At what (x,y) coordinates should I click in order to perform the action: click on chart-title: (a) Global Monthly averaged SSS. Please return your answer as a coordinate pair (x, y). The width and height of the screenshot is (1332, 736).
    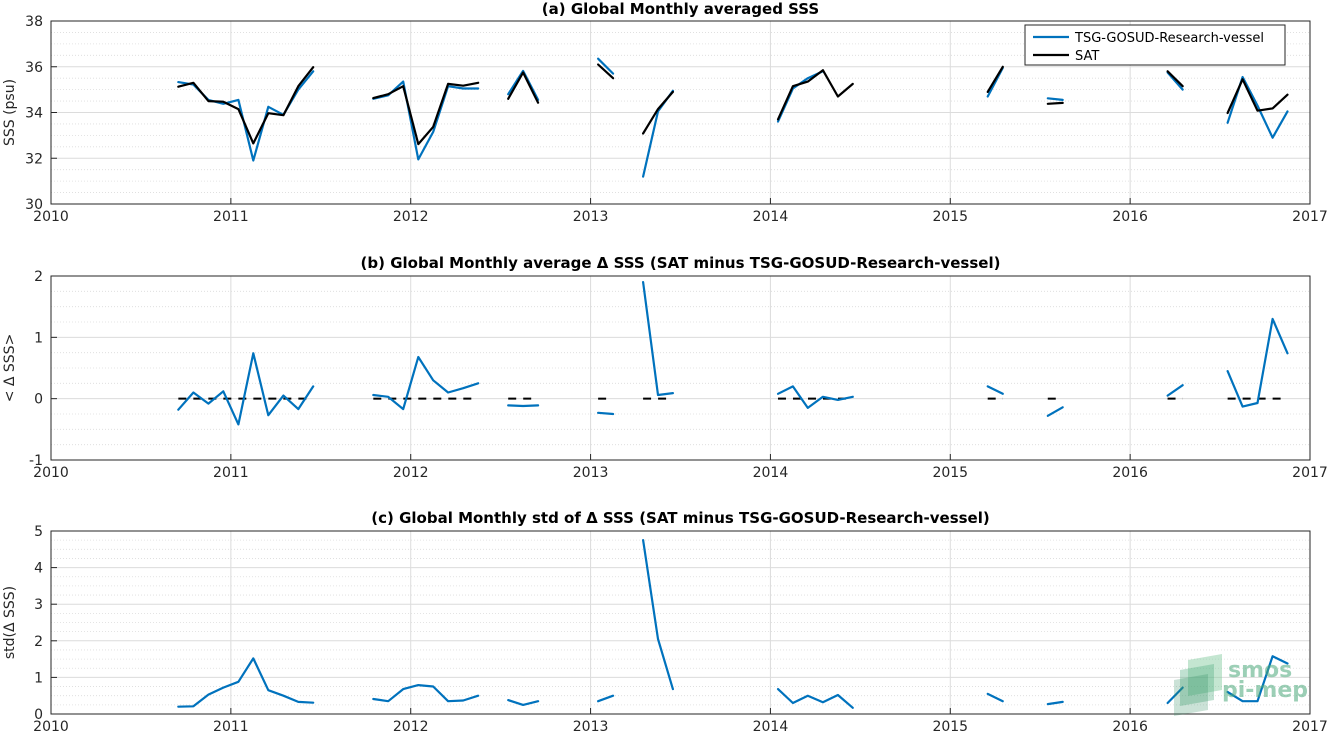
    Looking at the image, I should click on (680, 9).